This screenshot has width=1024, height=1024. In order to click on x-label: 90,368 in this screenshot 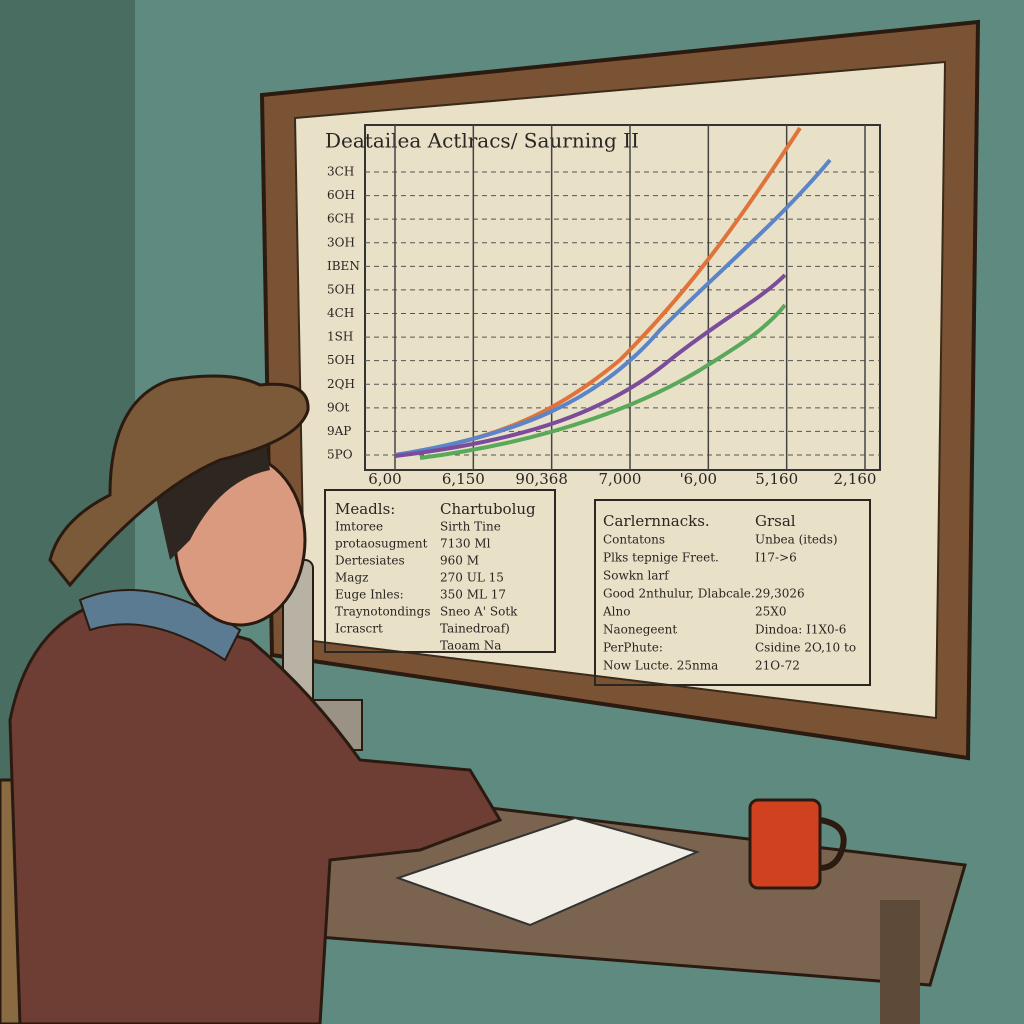, I will do `click(541, 479)`.